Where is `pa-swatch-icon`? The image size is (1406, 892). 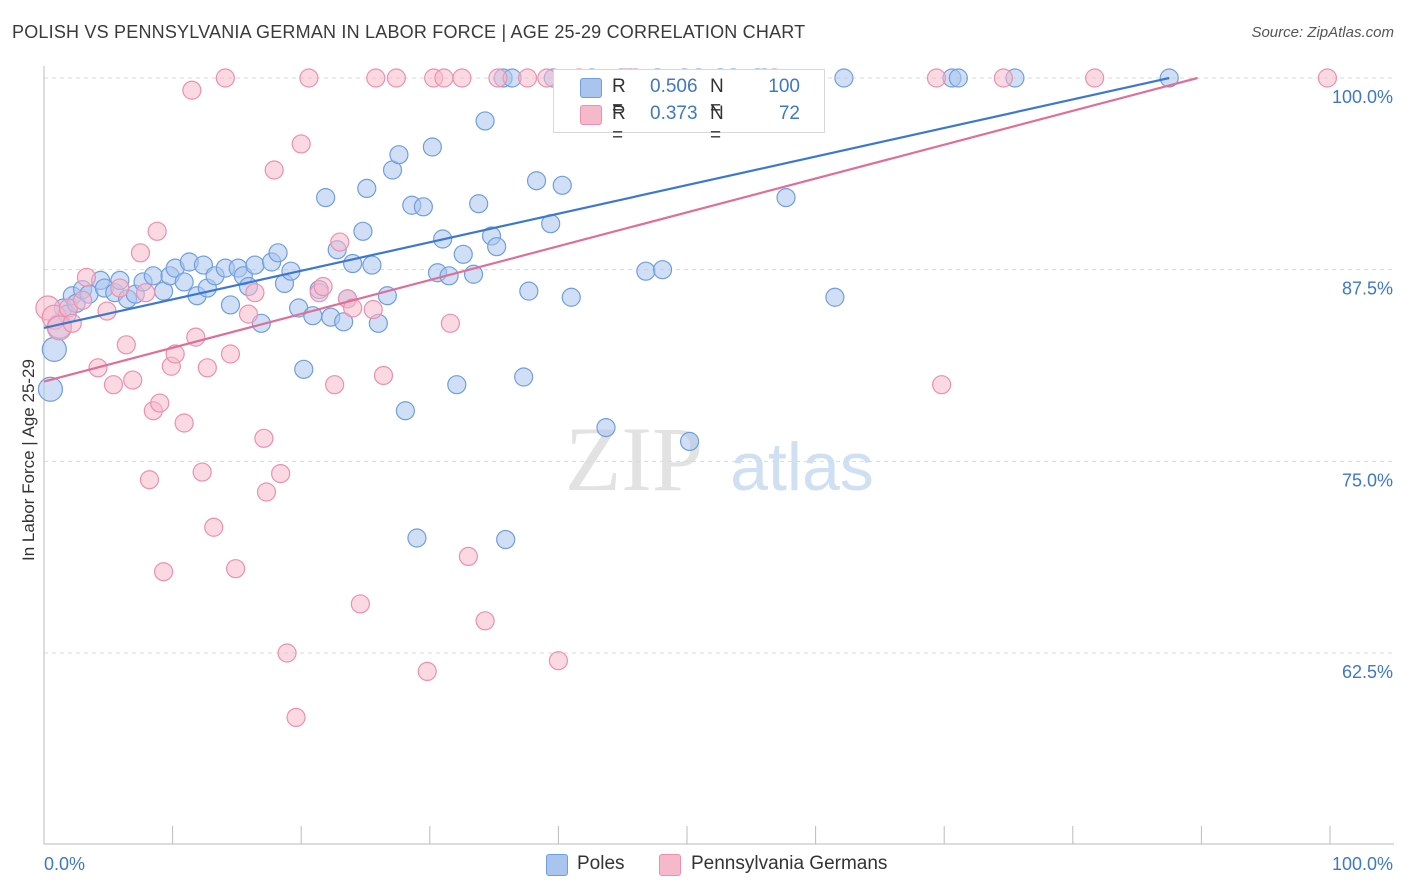
pa-swatch-icon is located at coordinates (591, 115).